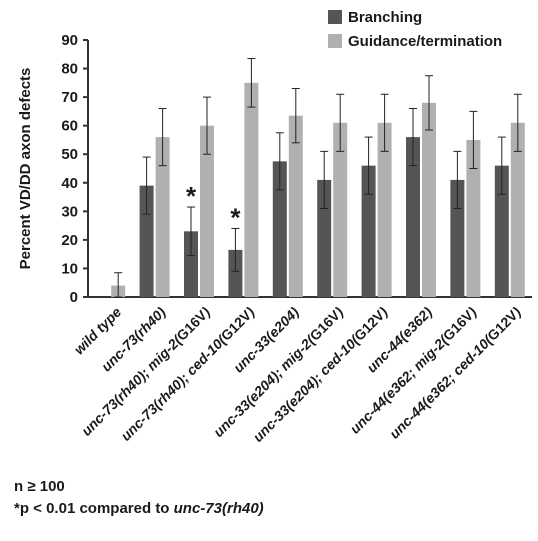  I want to click on legend: Branching Guidance/termination, so click(415, 29).